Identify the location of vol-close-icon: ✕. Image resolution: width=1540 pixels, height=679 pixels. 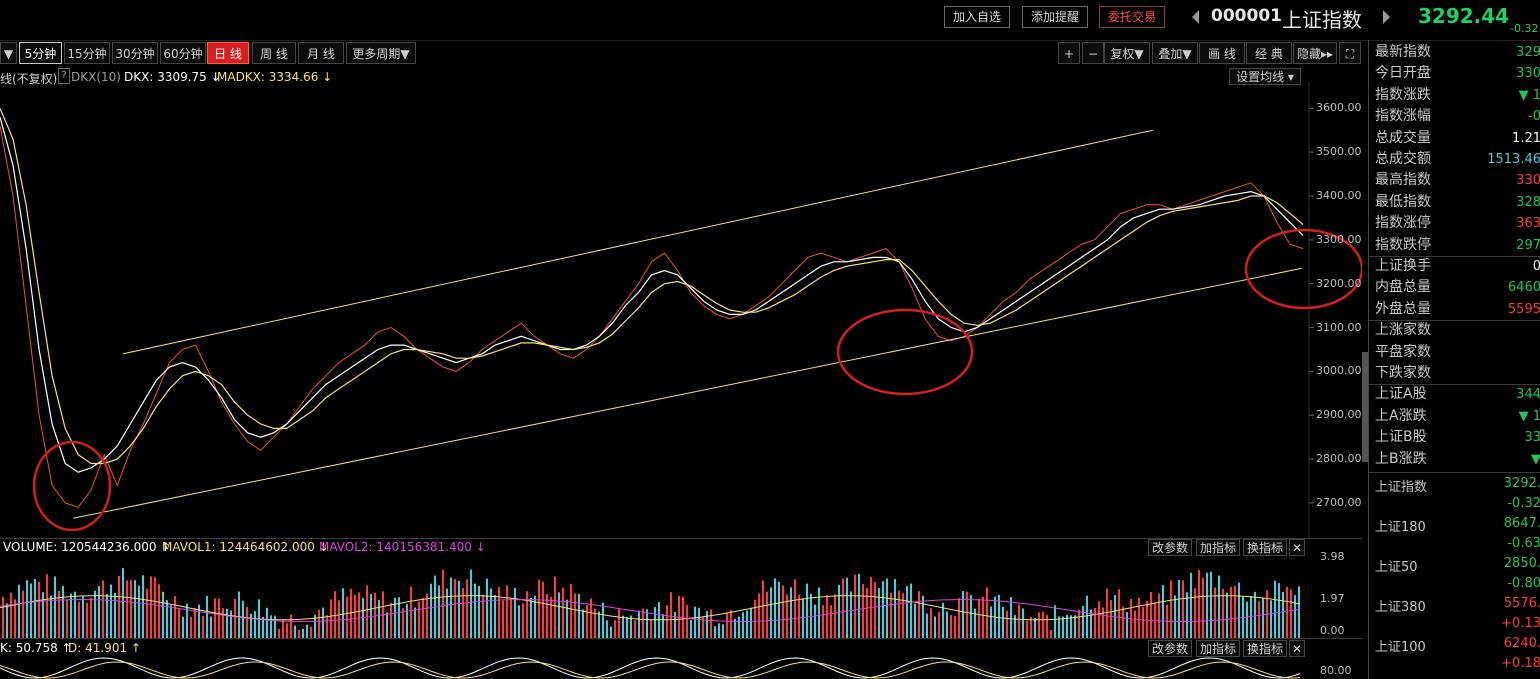
(1297, 547).